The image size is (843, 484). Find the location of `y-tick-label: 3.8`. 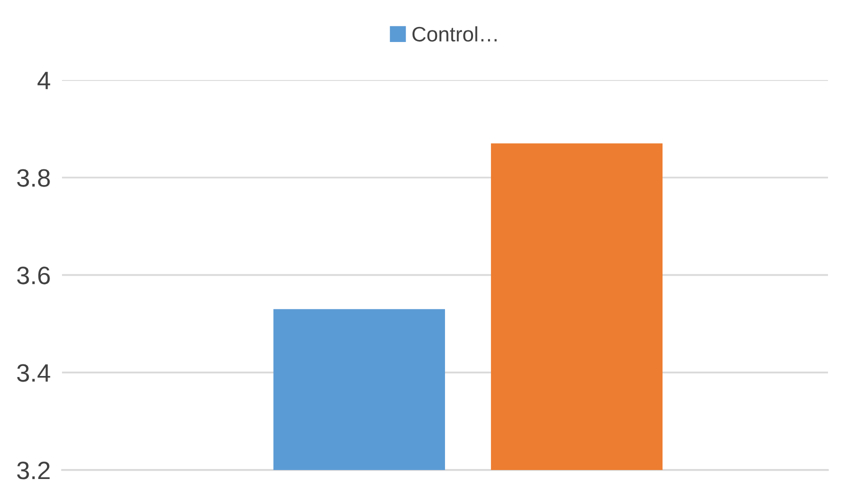

y-tick-label: 3.8 is located at coordinates (33, 178).